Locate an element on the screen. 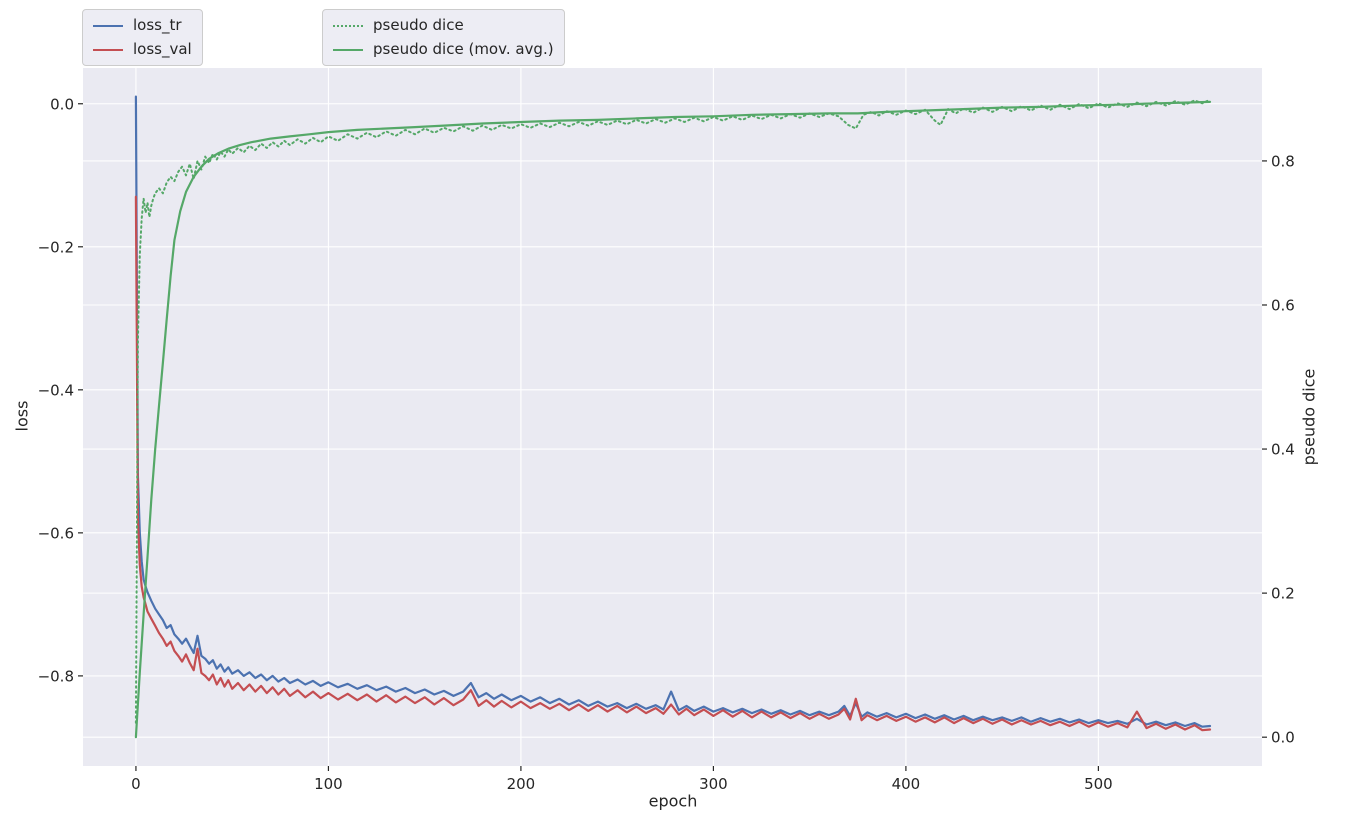  legend-item-loss-tr: loss_tr is located at coordinates (142, 25).